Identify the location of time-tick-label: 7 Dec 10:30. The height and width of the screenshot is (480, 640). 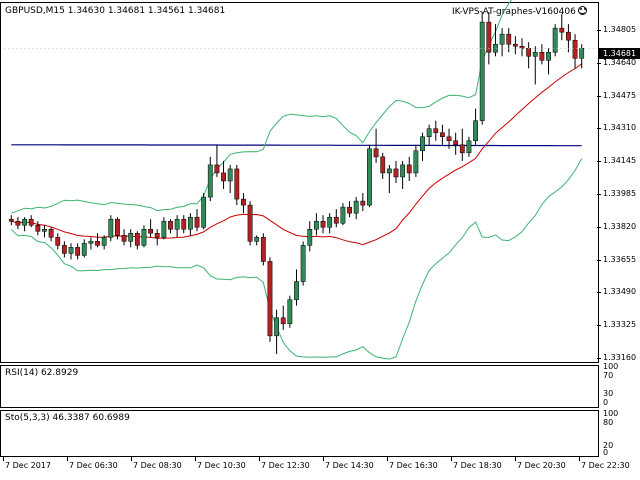
(221, 465).